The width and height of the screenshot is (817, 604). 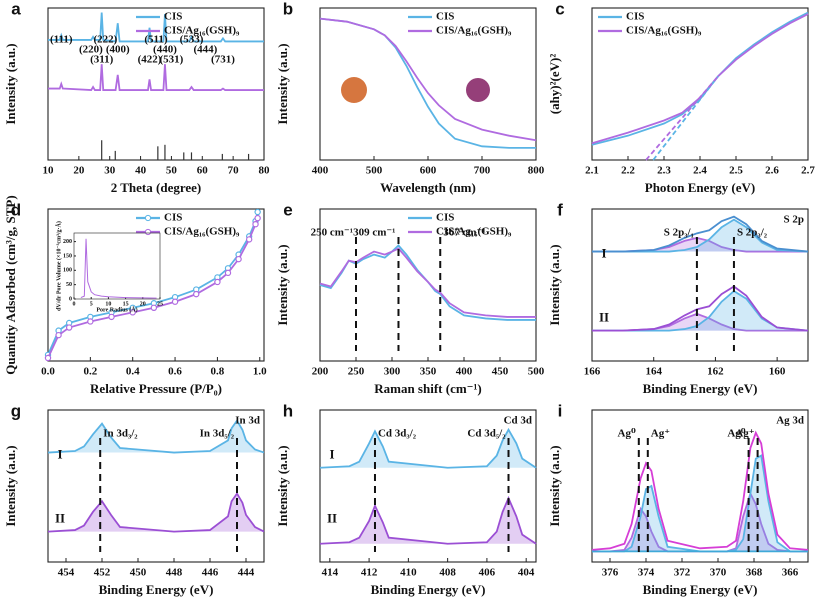 What do you see at coordinates (120, 434) in the screenshot?
I see `annotation: In 3d₃/₂` at bounding box center [120, 434].